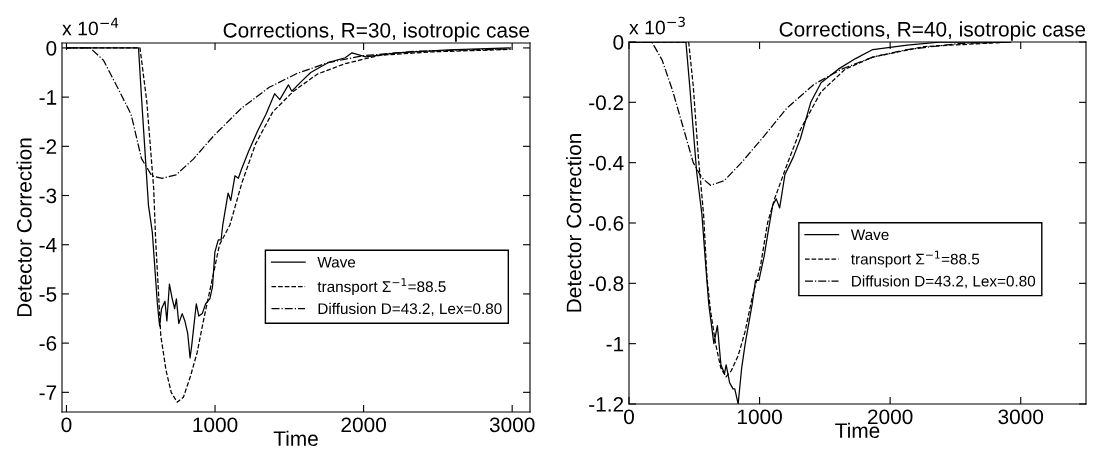 This screenshot has width=1094, height=450. I want to click on chart-title: Corrections, R=30, isotropic case, so click(376, 32).